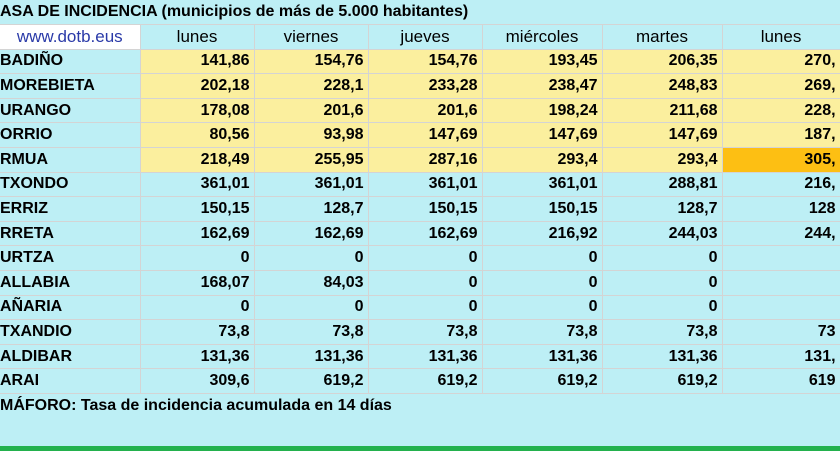  What do you see at coordinates (542, 86) in the screenshot?
I see `value-cell: 238,47` at bounding box center [542, 86].